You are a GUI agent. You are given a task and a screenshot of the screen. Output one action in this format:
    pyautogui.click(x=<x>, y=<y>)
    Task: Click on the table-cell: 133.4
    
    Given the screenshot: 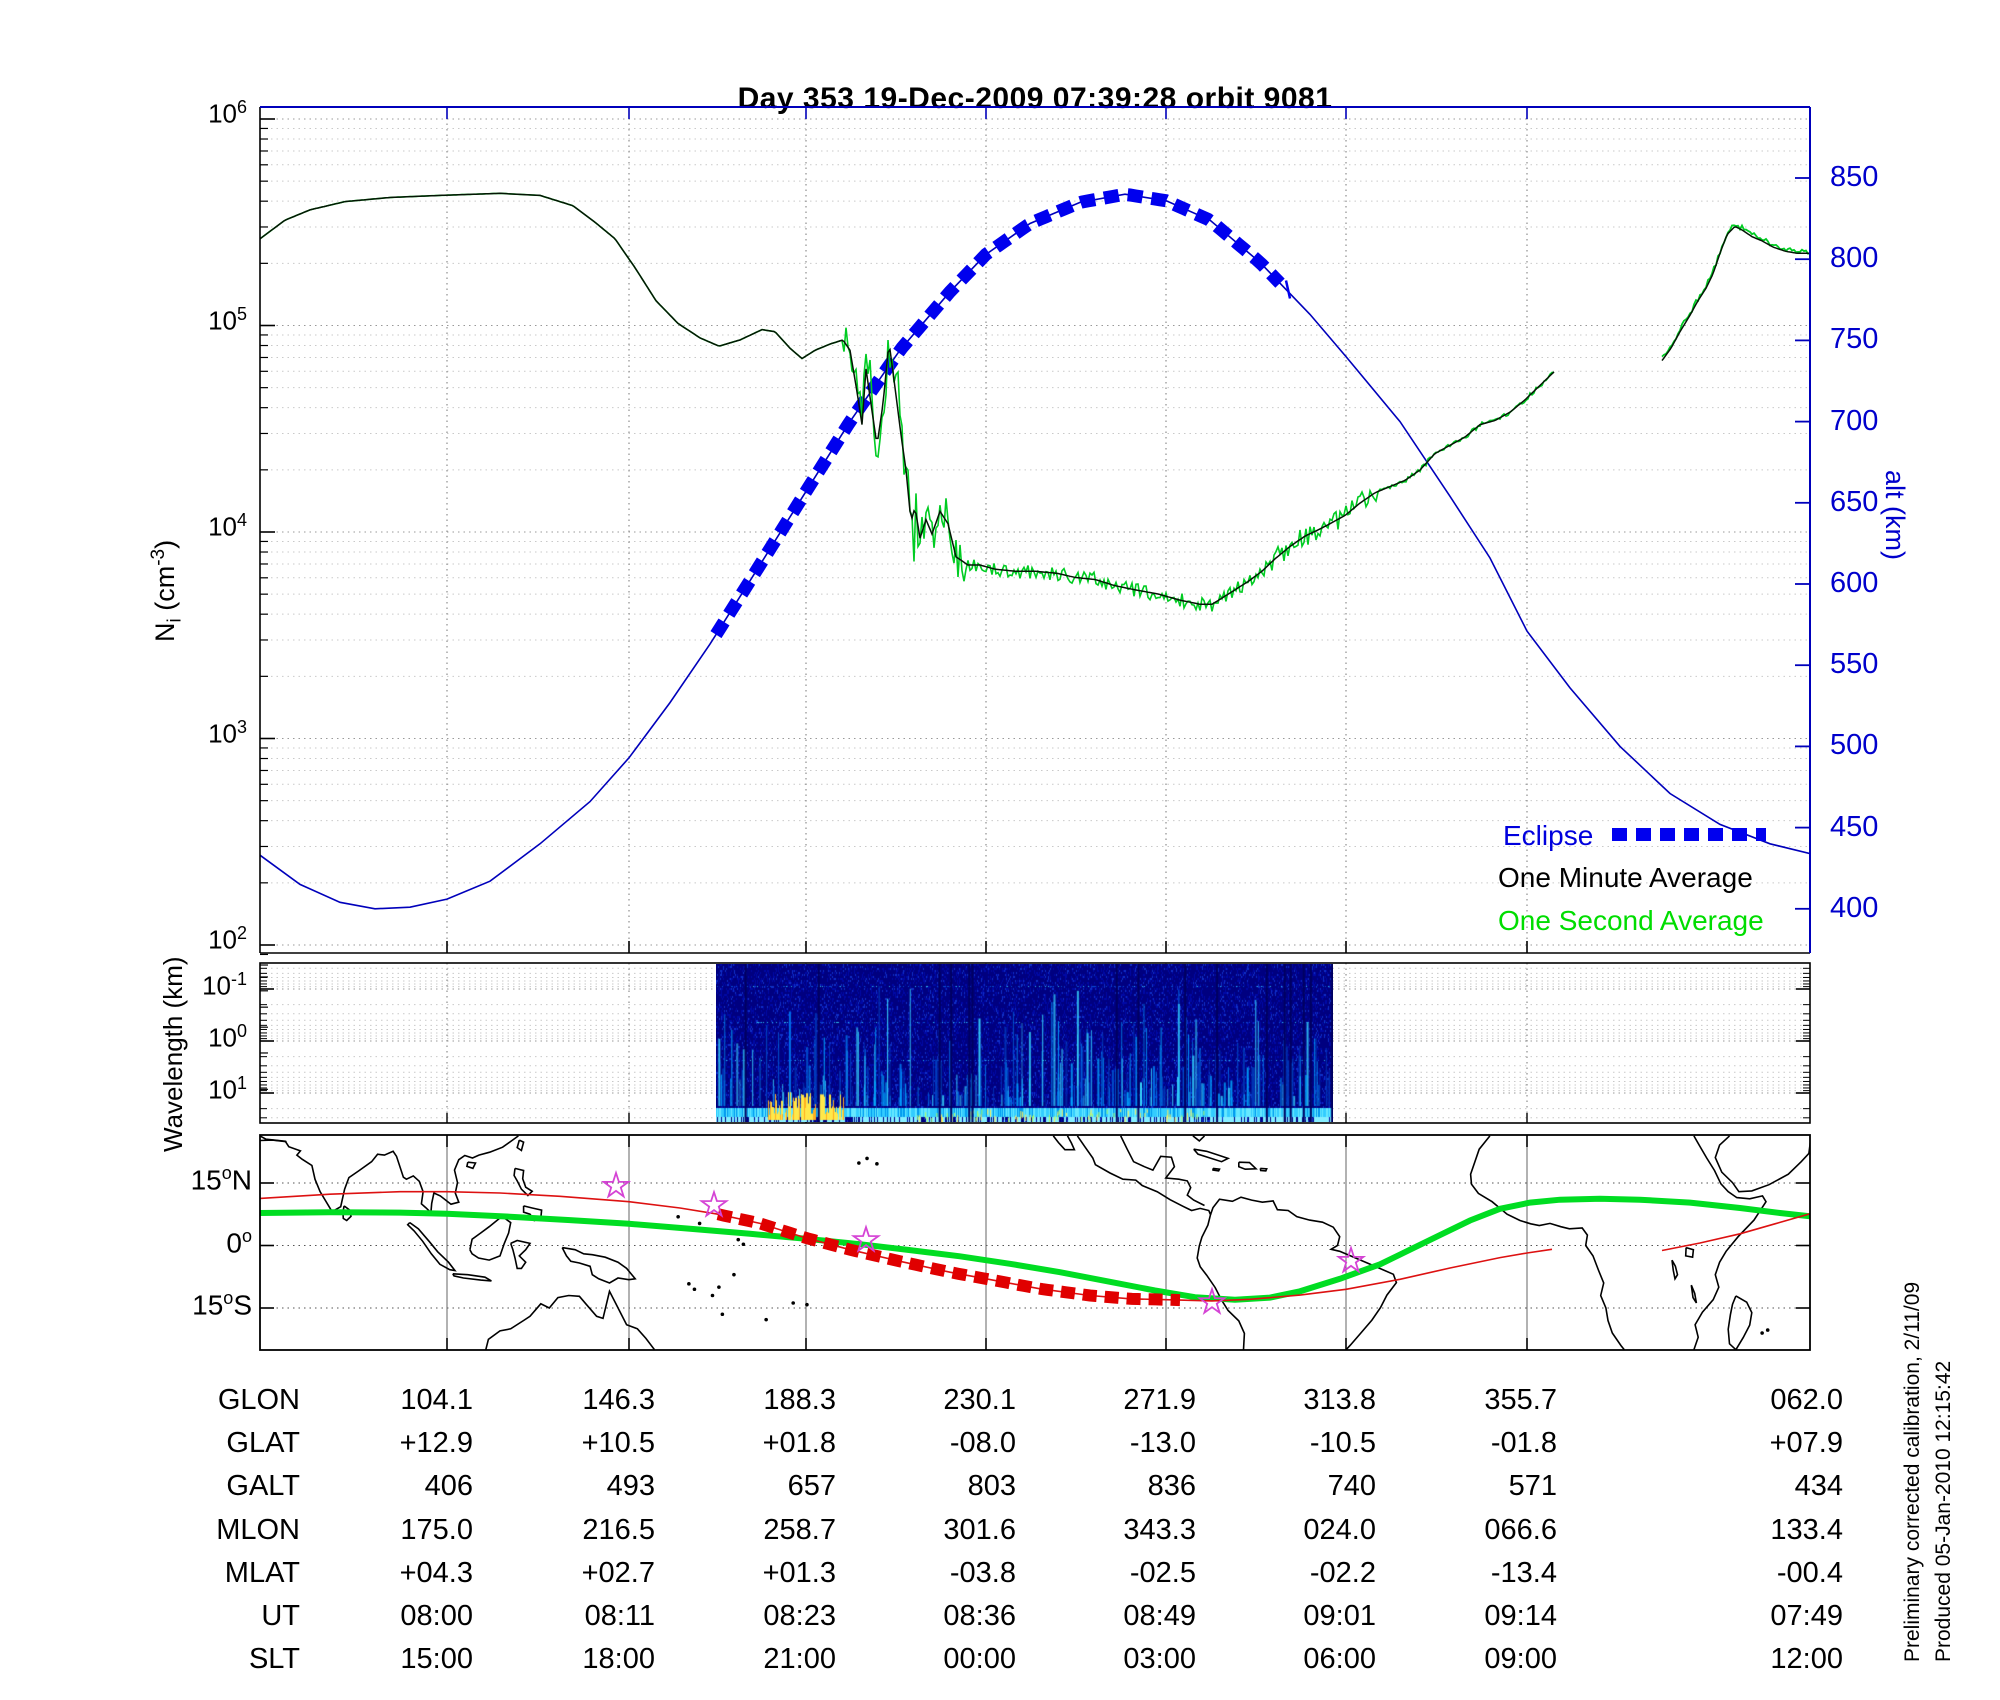 What is the action you would take?
    pyautogui.click(x=1806, y=1529)
    